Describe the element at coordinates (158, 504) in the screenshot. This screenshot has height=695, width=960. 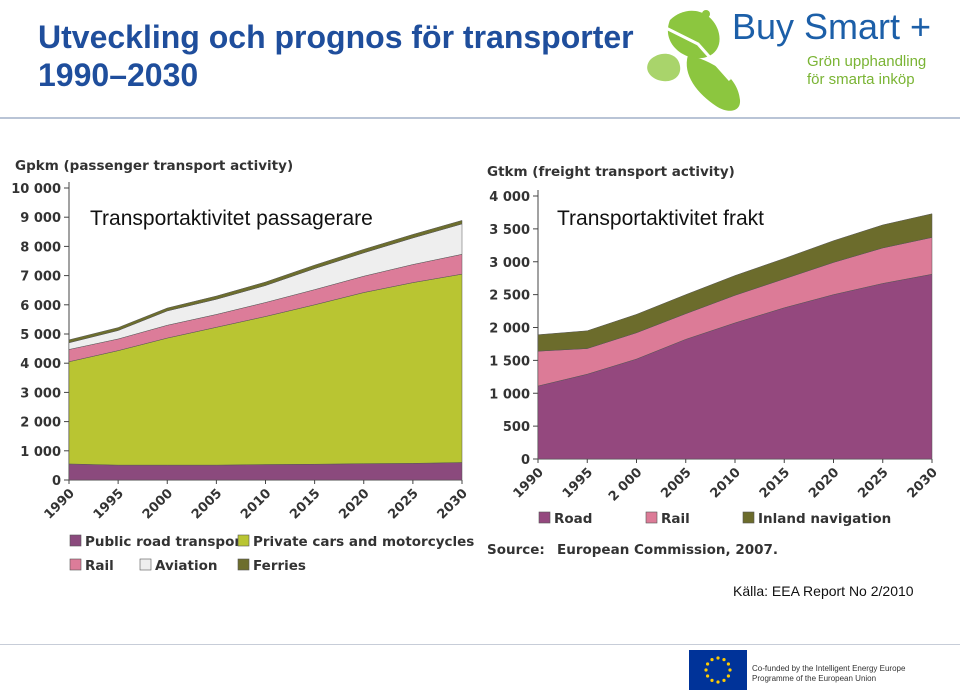
I see `passenger-x-tick-label: 2000` at that location.